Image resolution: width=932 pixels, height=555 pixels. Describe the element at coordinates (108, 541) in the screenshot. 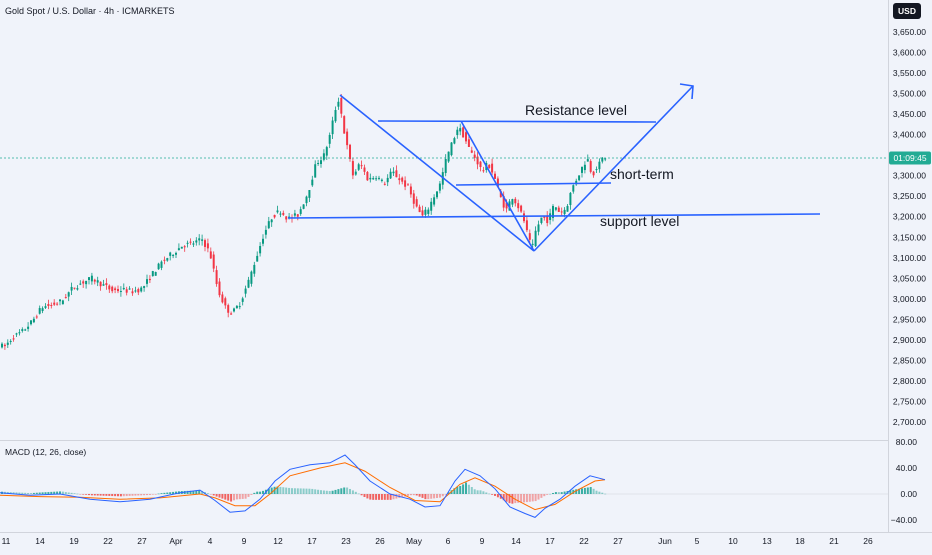

I see `date-tick-label: 22` at that location.